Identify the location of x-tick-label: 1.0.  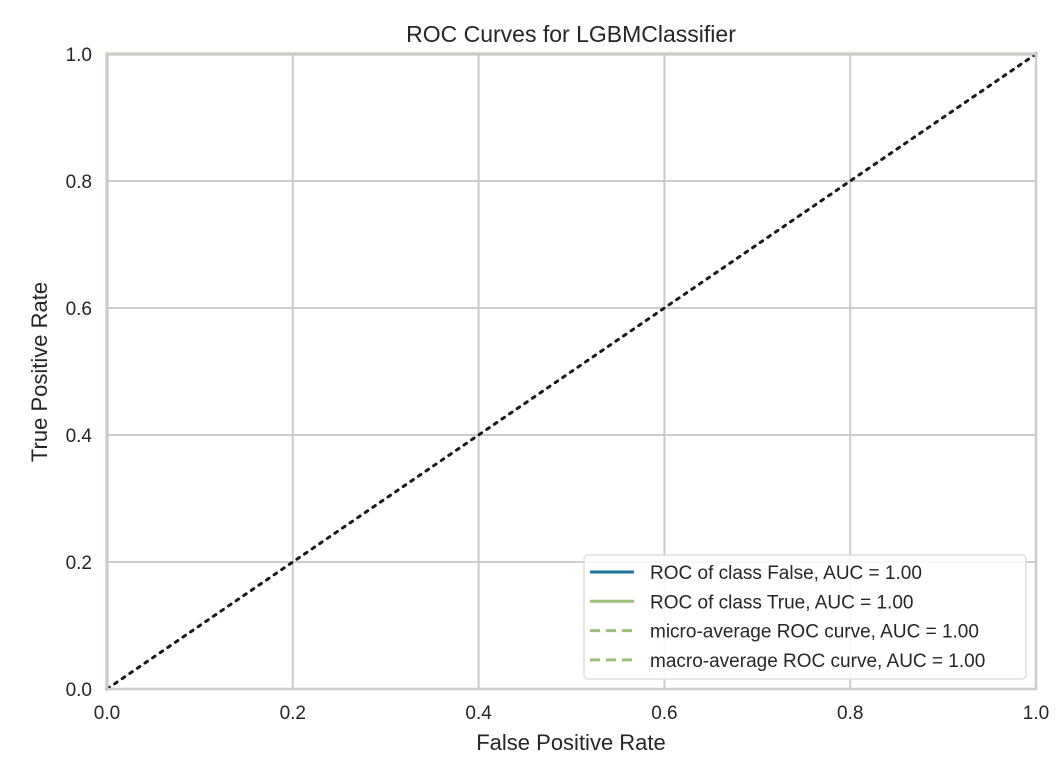
(1036, 713).